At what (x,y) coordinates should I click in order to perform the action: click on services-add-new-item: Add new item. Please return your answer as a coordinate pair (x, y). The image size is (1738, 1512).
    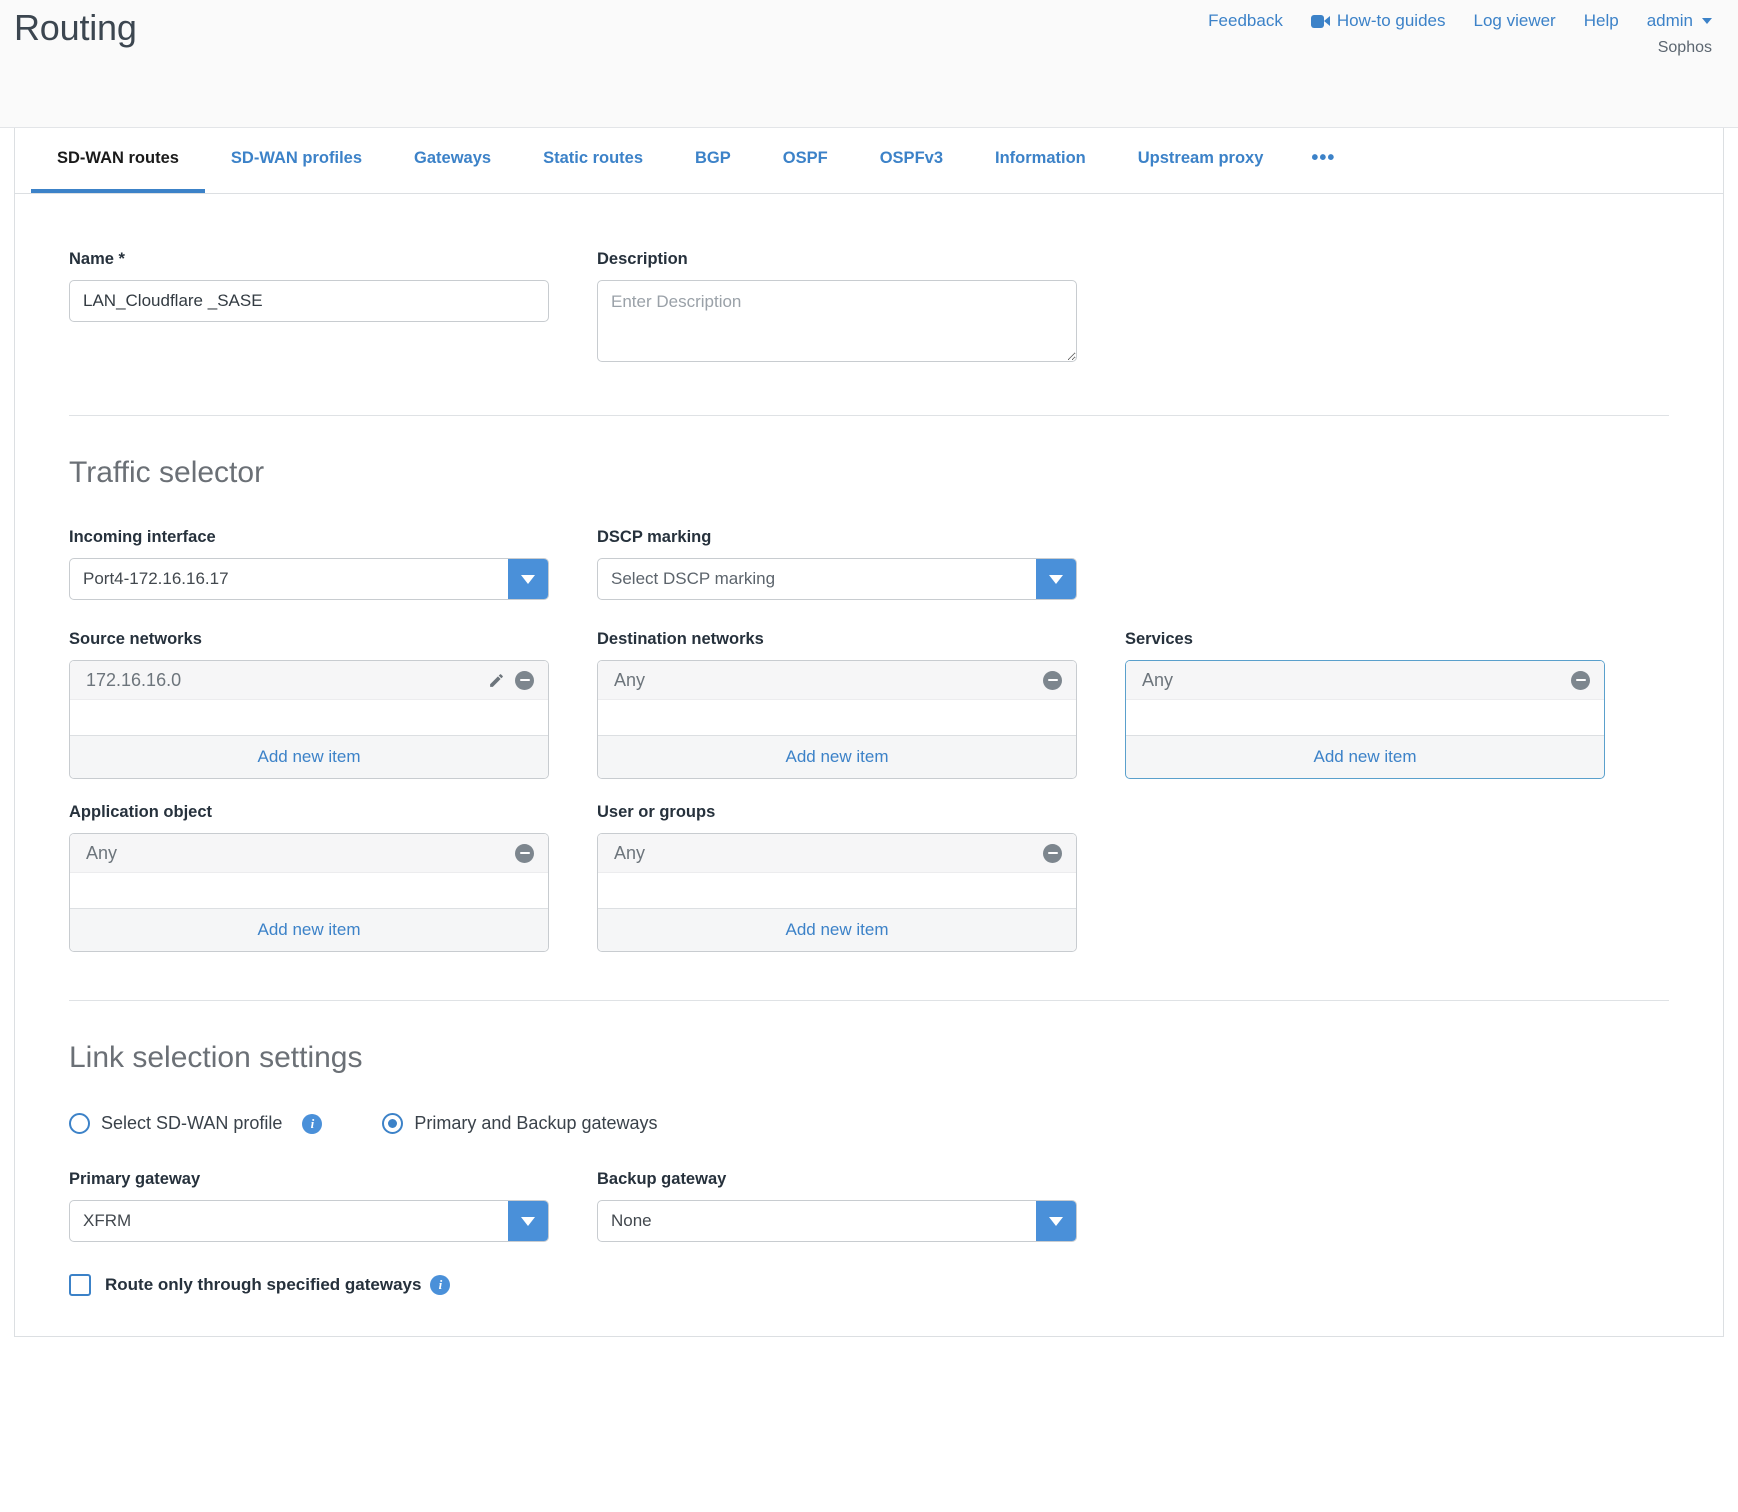
    Looking at the image, I should click on (1365, 756).